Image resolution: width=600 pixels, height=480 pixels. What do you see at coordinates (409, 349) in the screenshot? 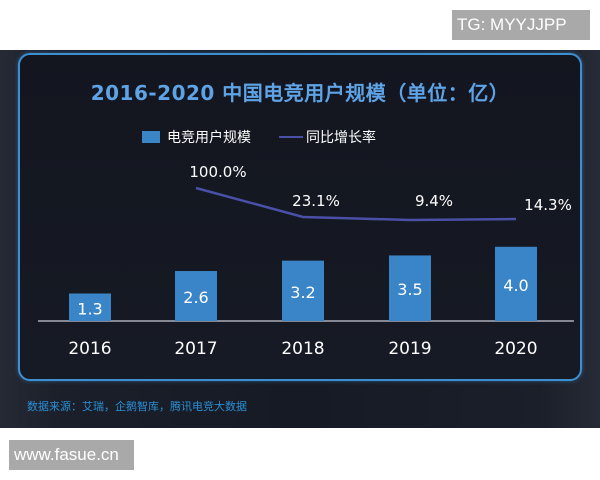
I see `x-tick-label: 2019` at bounding box center [409, 349].